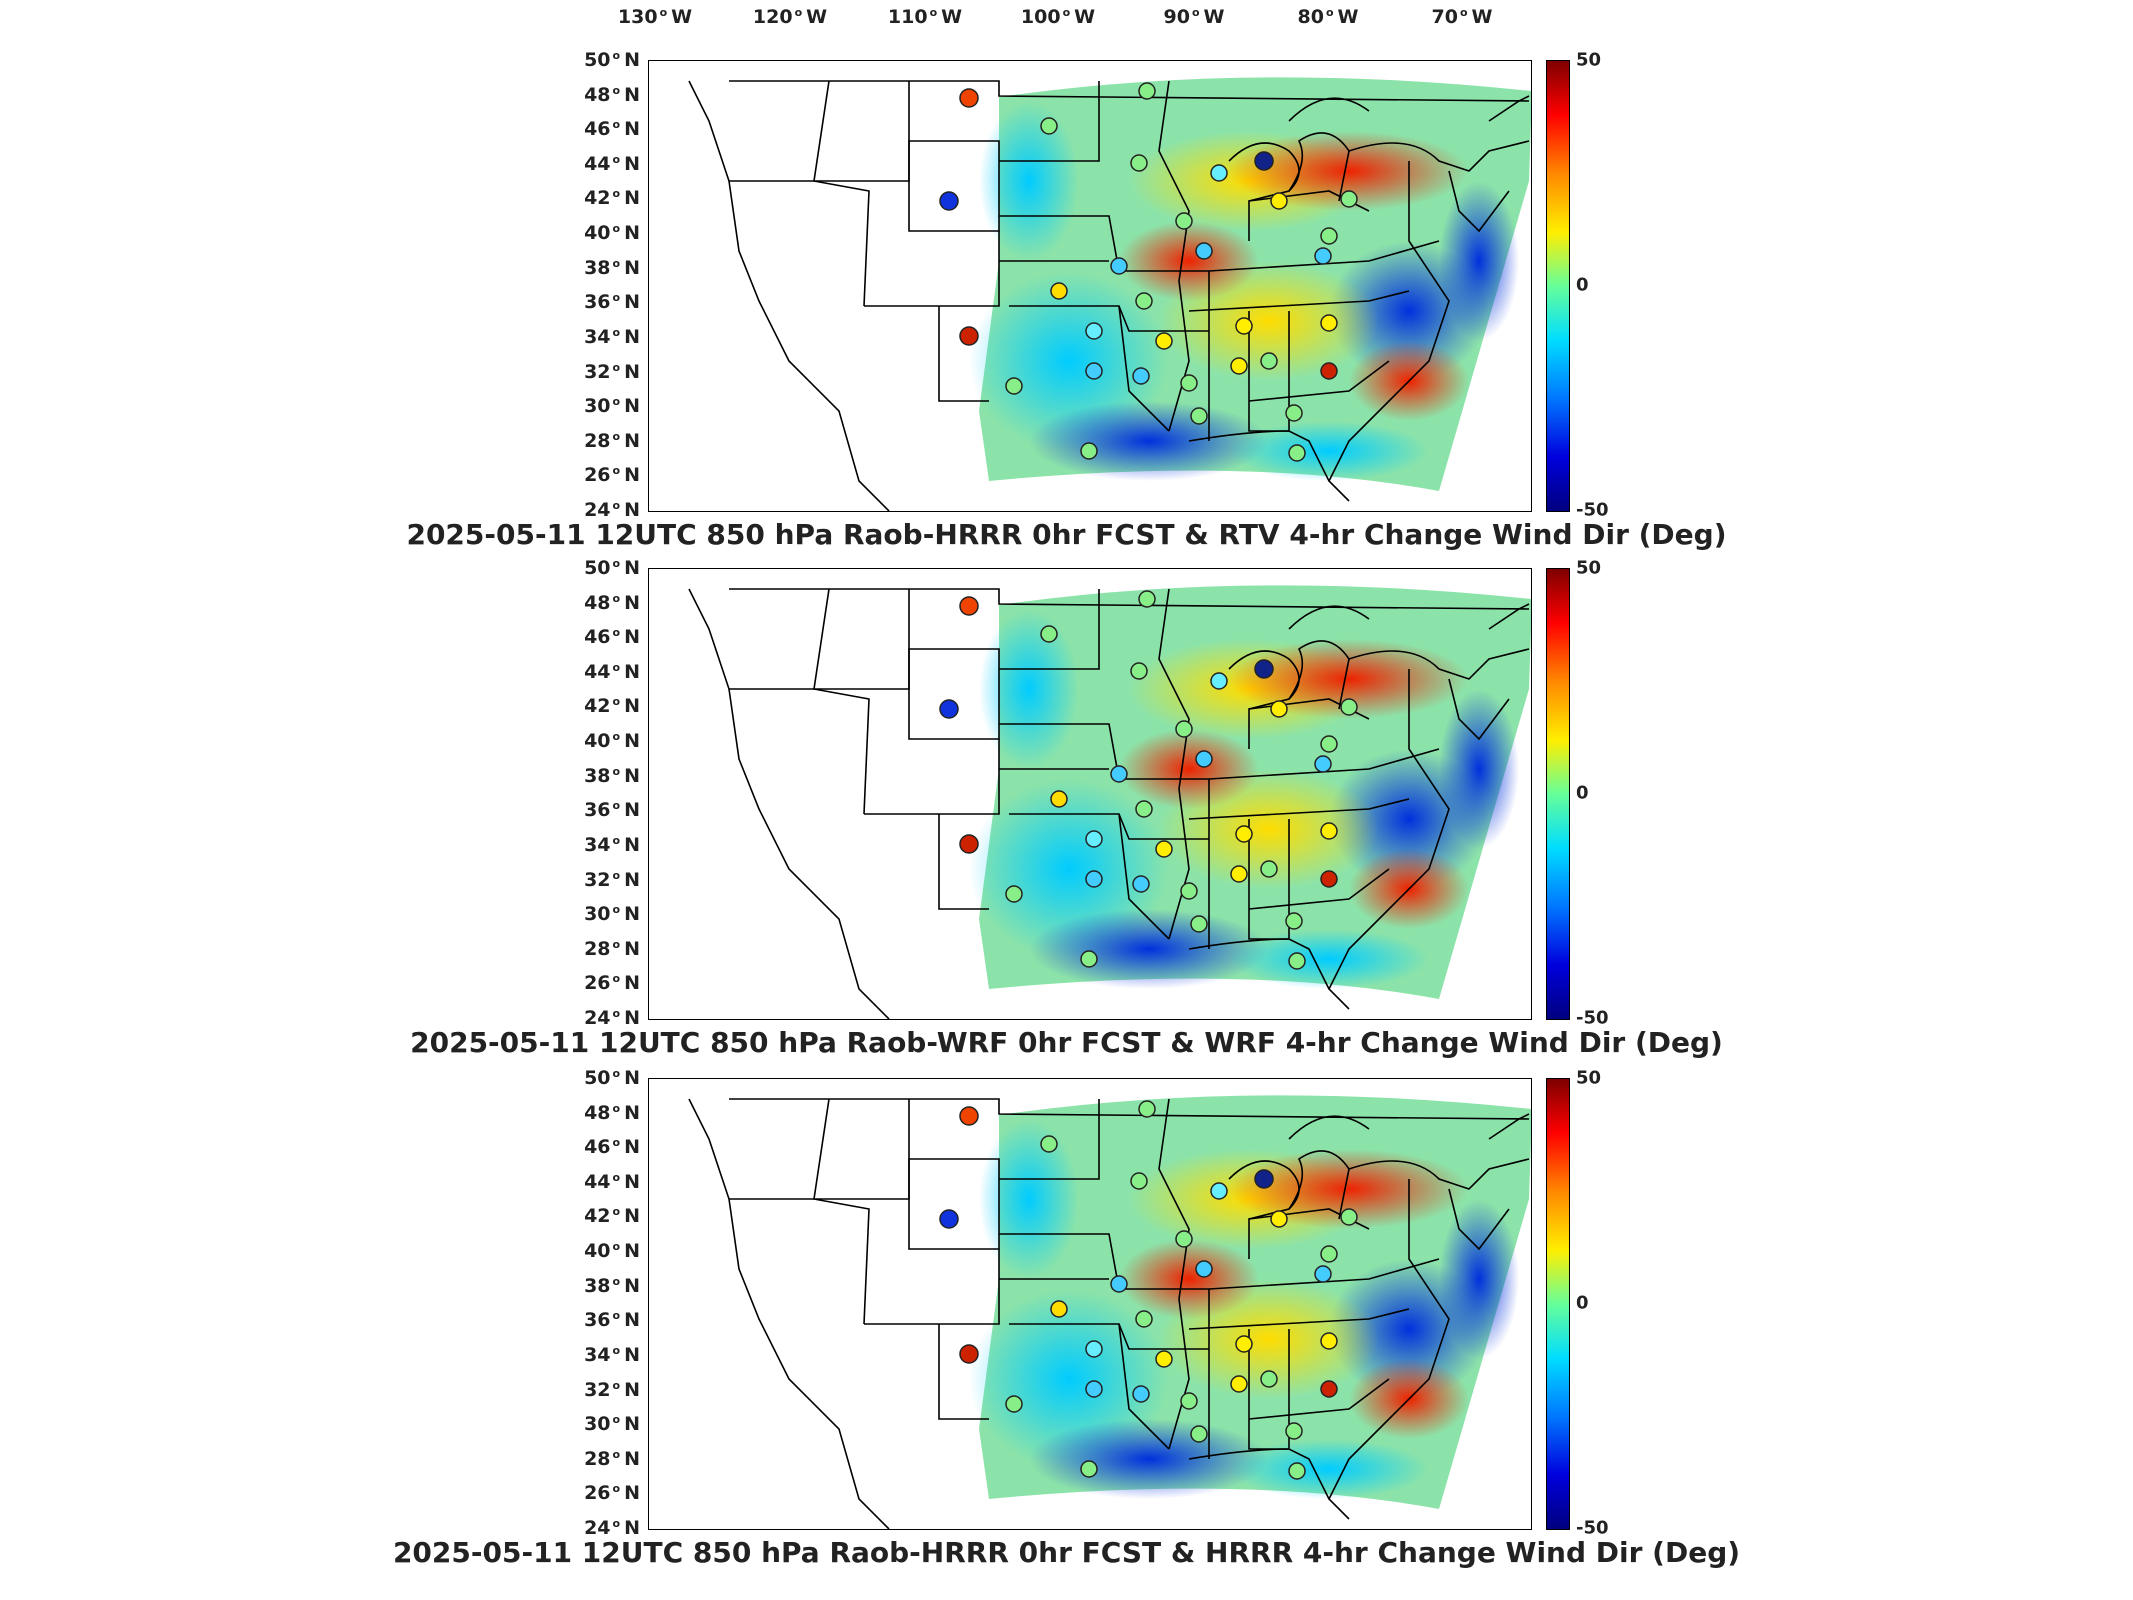  I want to click on lon-label-120: 120 o W, so click(790, 17).